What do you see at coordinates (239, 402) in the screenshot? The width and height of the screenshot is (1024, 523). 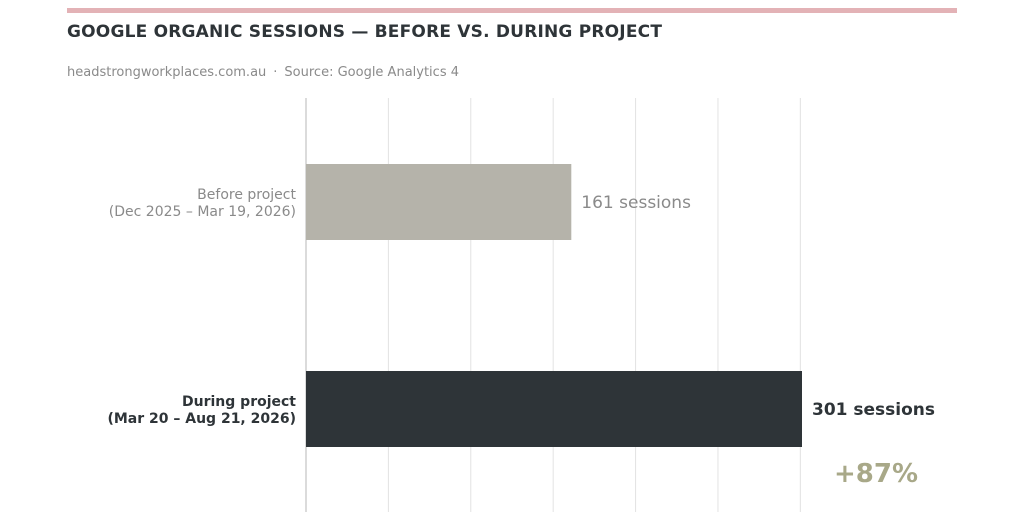 I see `category-label: During project` at bounding box center [239, 402].